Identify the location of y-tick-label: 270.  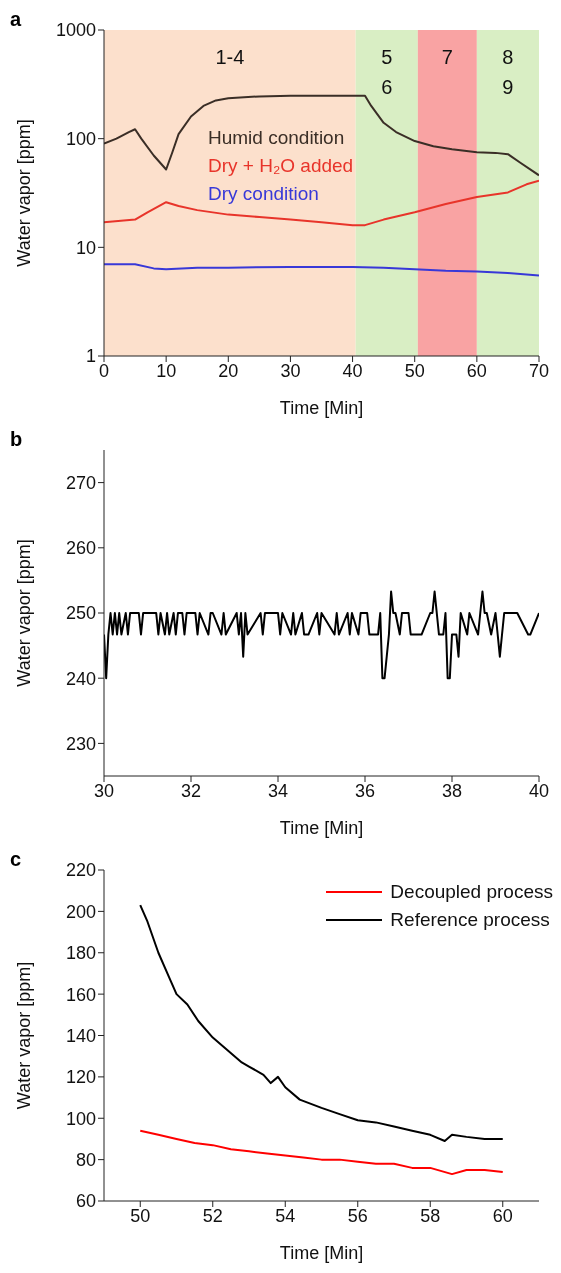
(80, 482).